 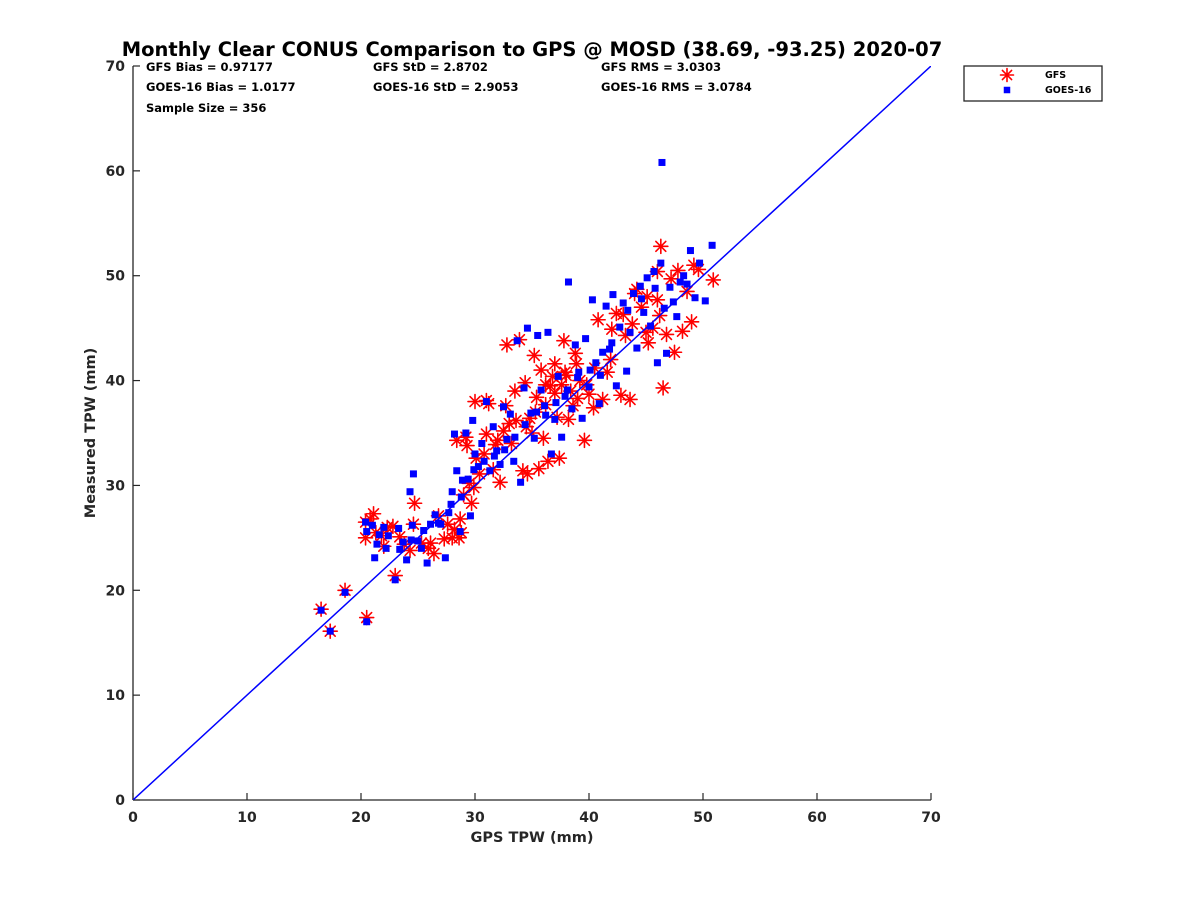 I want to click on legend-box, so click(x=1033, y=83).